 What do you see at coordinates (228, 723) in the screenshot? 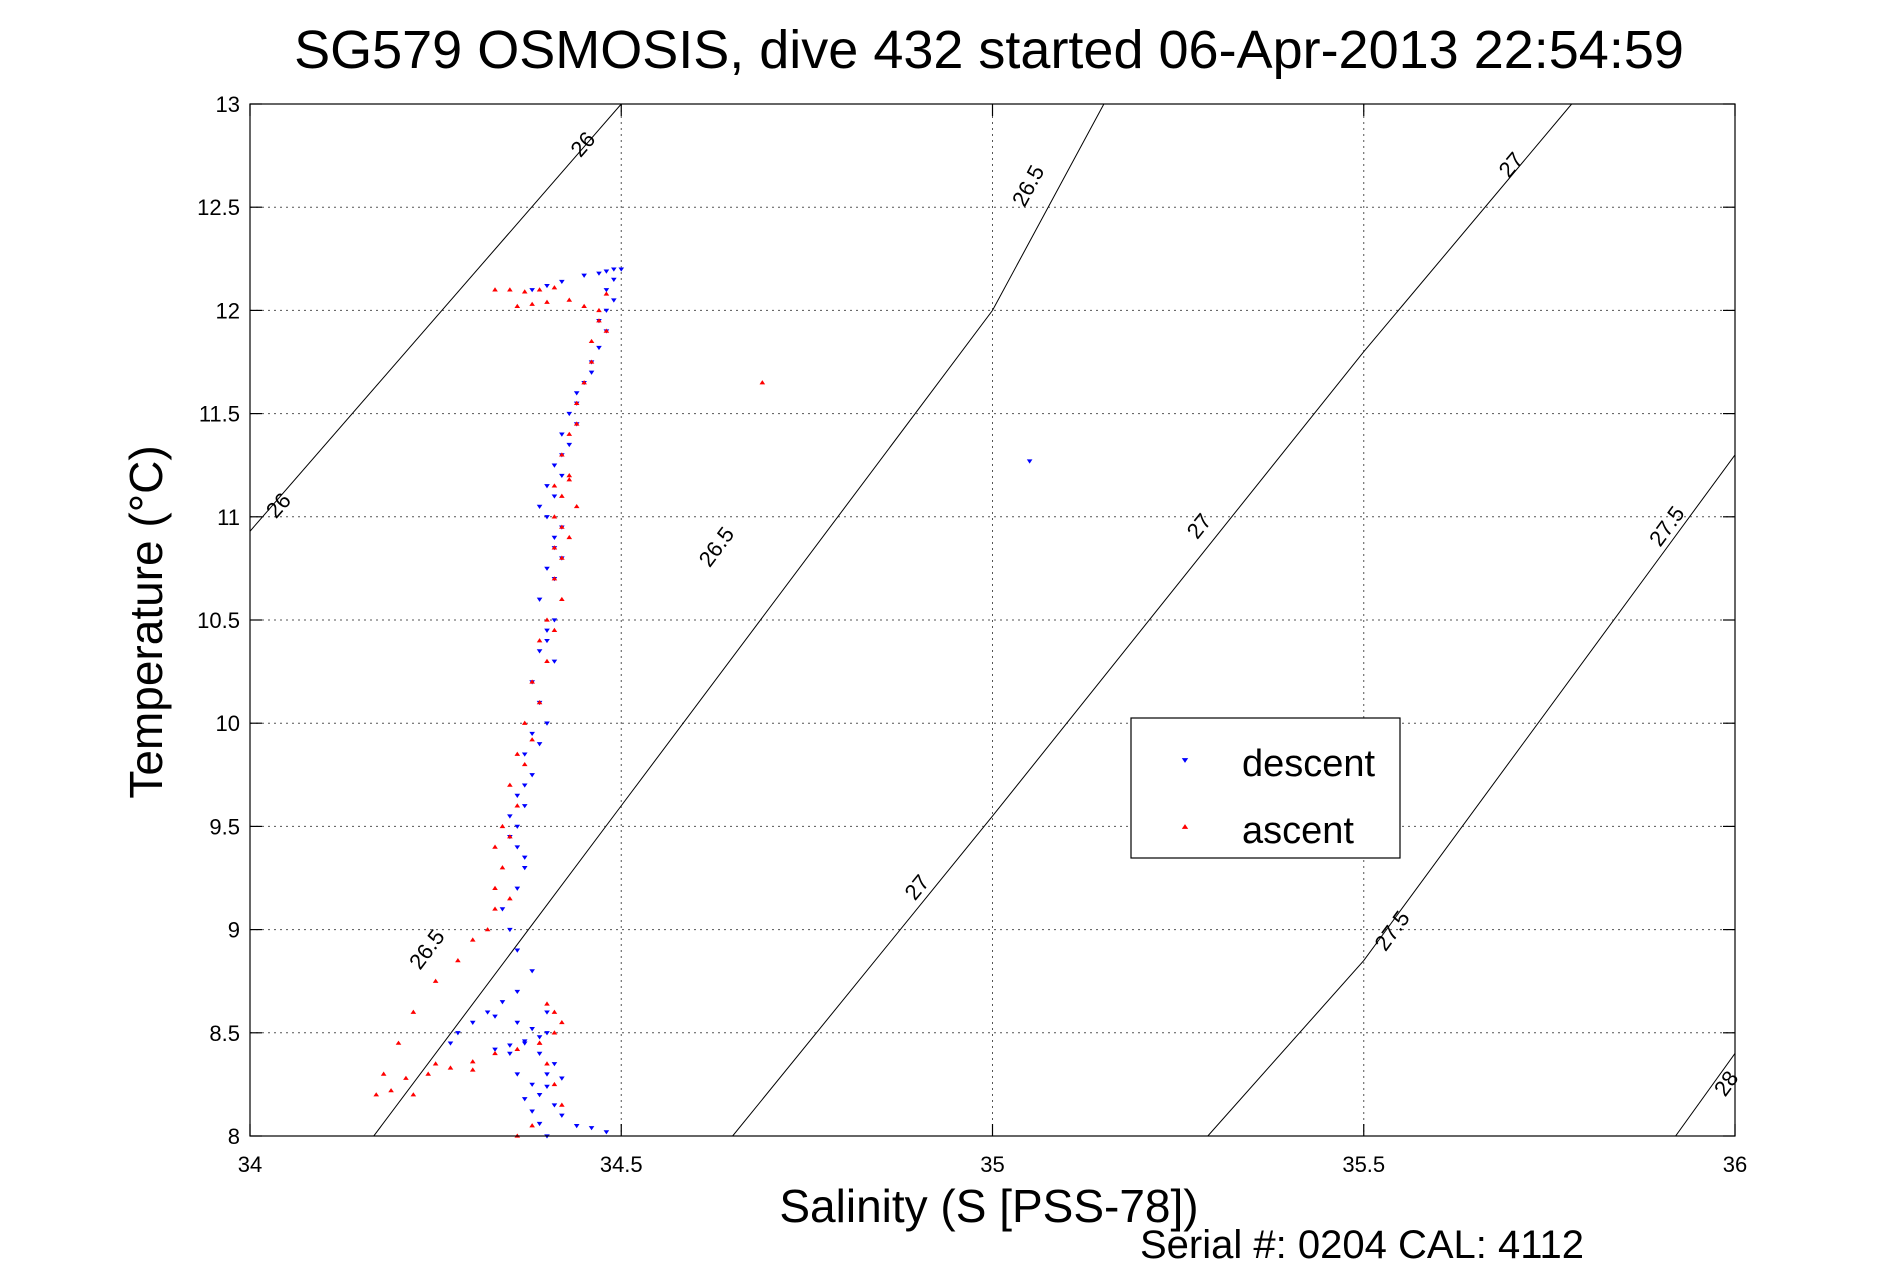
I see `y-tick-label: 10` at bounding box center [228, 723].